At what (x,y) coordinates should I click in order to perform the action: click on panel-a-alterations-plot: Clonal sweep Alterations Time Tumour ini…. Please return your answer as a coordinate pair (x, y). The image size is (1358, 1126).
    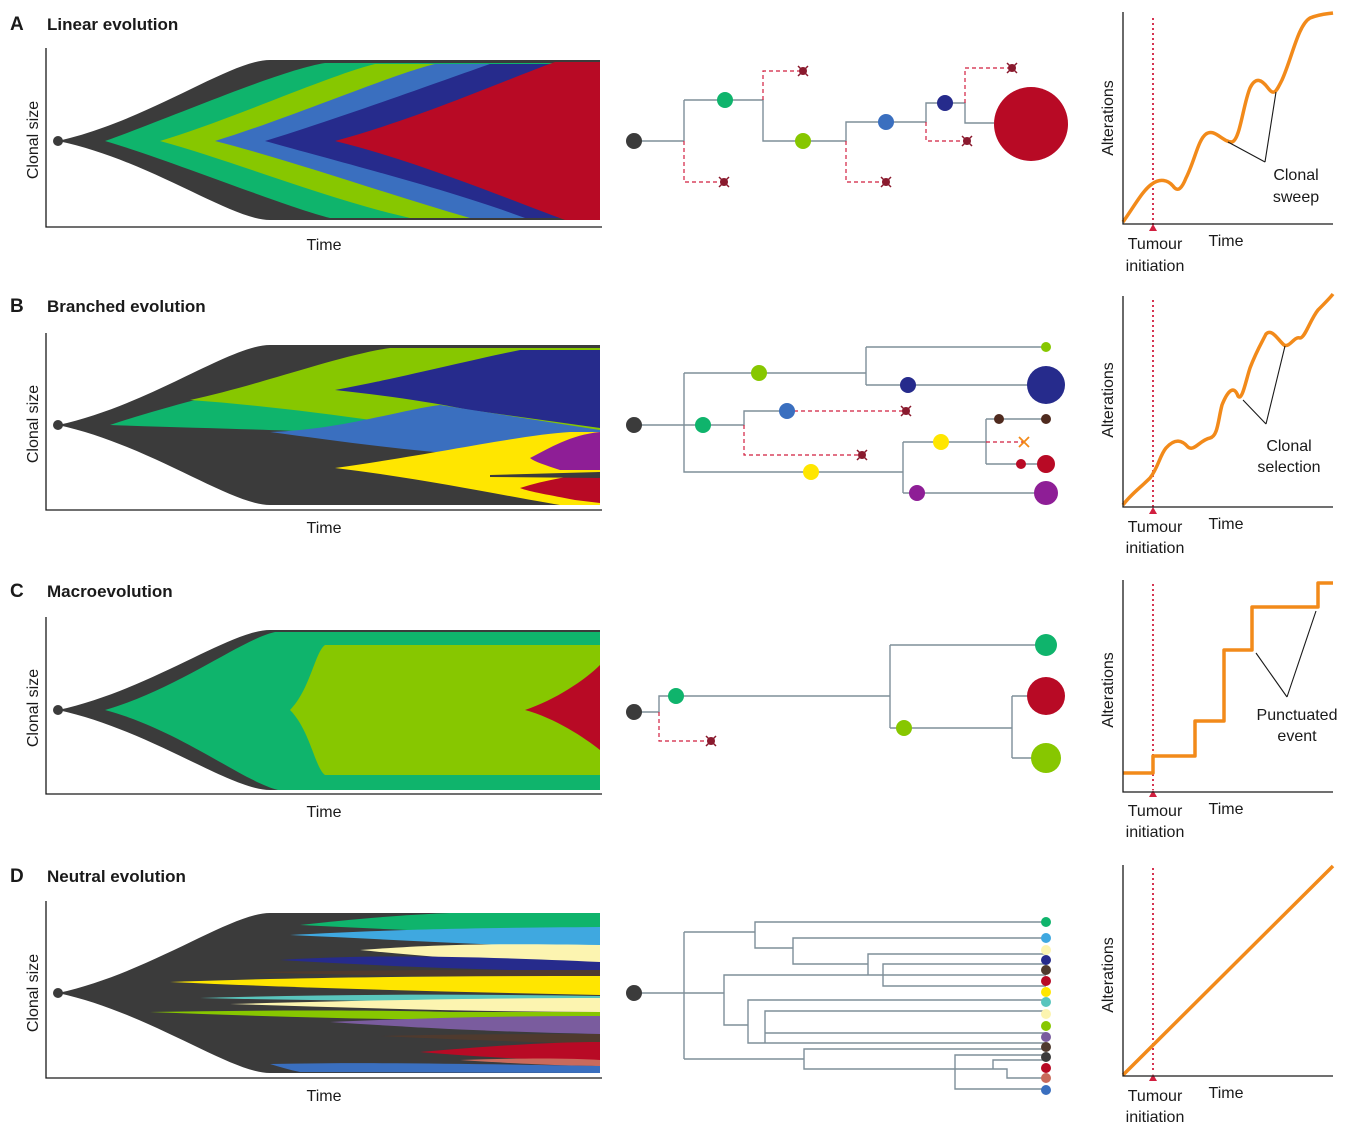
    Looking at the image, I should click on (1217, 143).